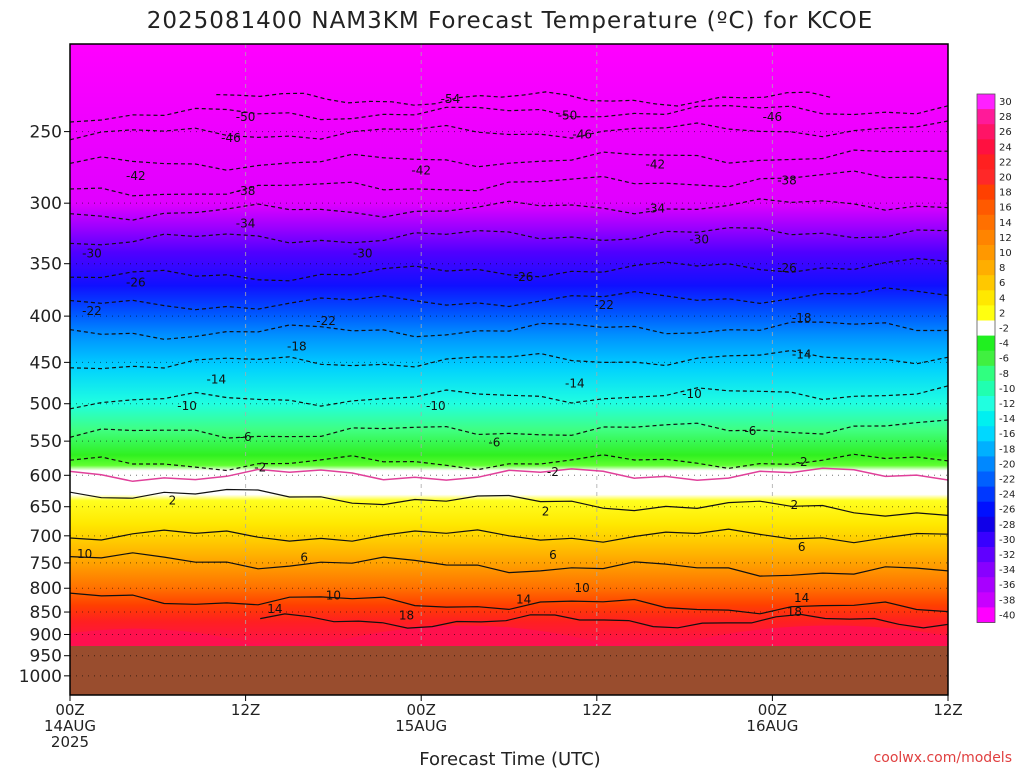 The height and width of the screenshot is (768, 1024). Describe the element at coordinates (1007, 510) in the screenshot. I see `colorbar-label: -26` at that location.